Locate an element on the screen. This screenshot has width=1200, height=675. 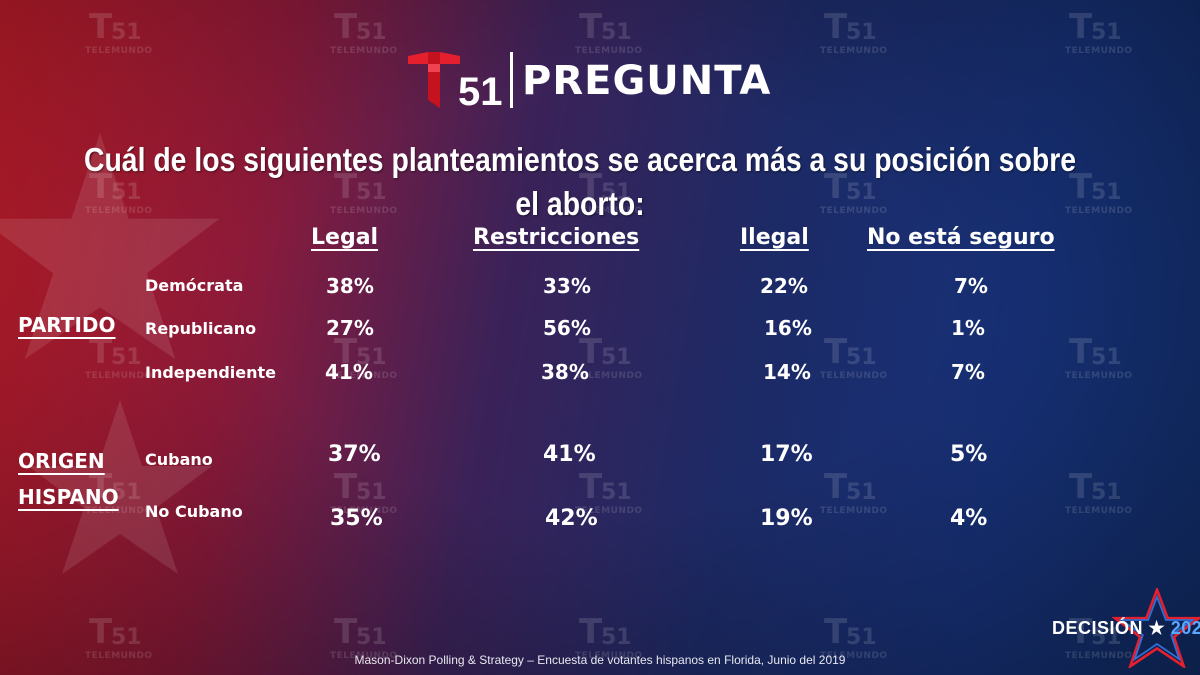
cell-cubano-ilegal: 17% is located at coordinates (786, 454).